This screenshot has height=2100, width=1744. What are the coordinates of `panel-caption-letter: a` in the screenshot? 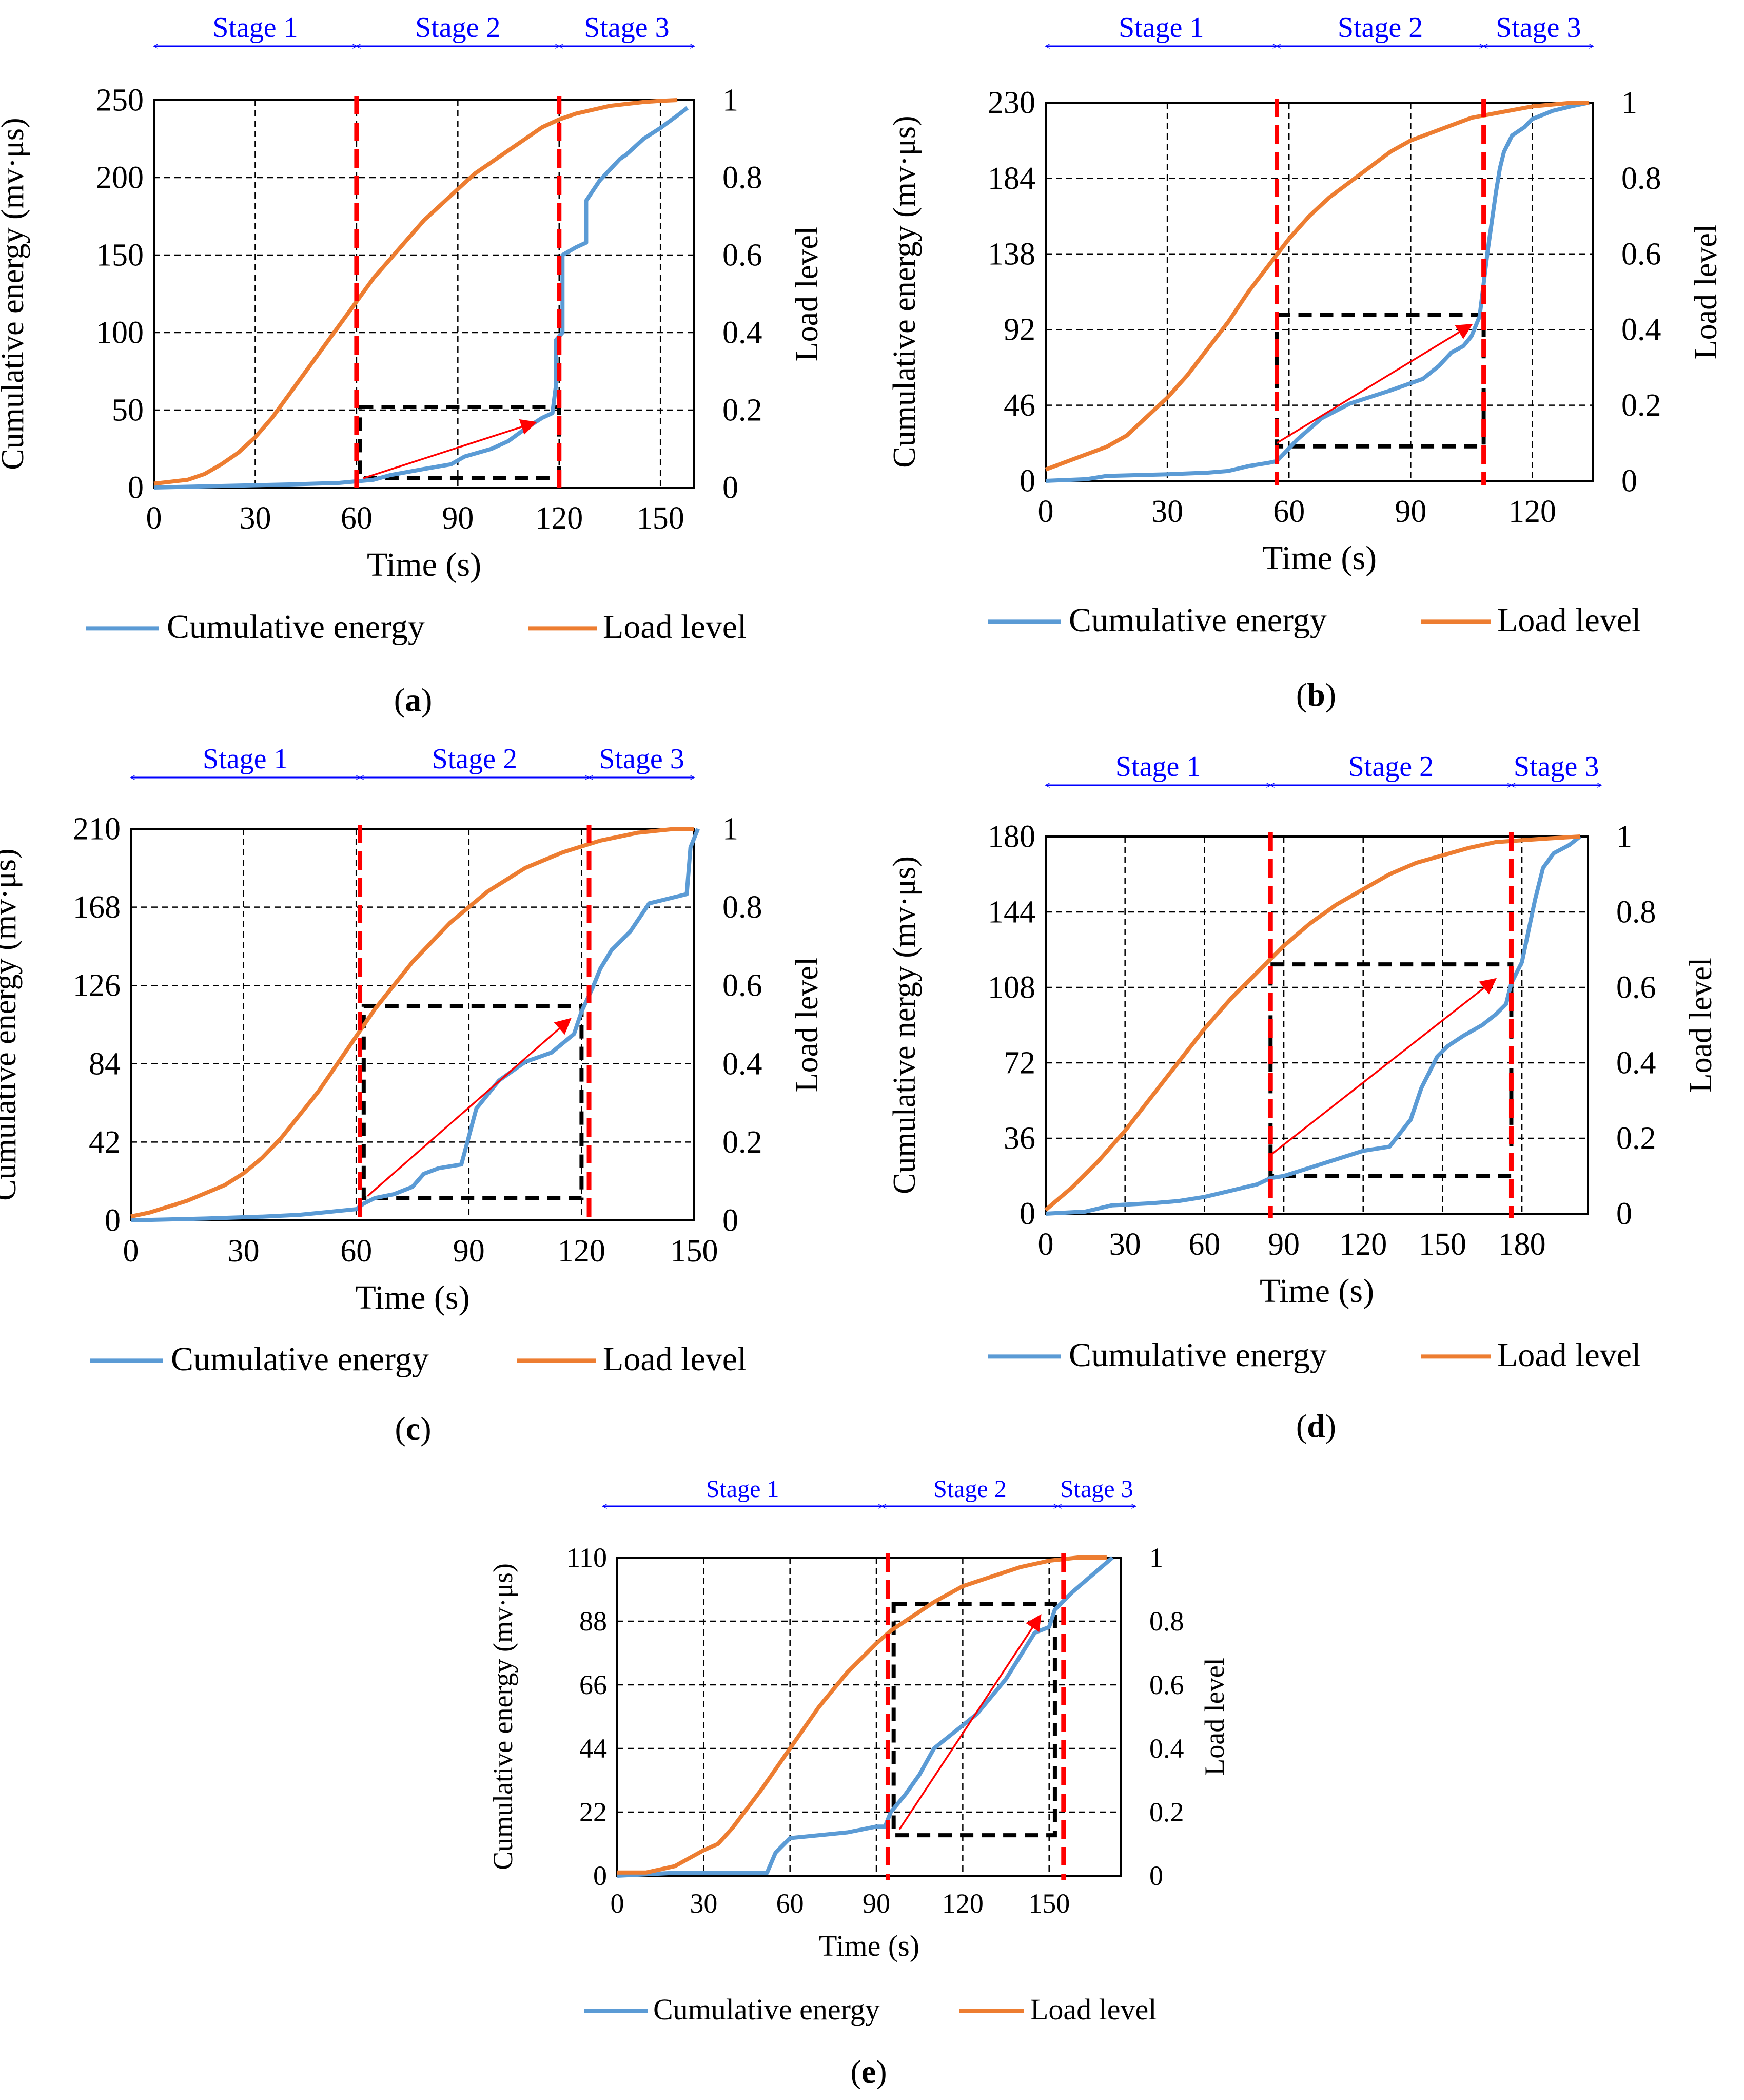 It's located at (413, 700).